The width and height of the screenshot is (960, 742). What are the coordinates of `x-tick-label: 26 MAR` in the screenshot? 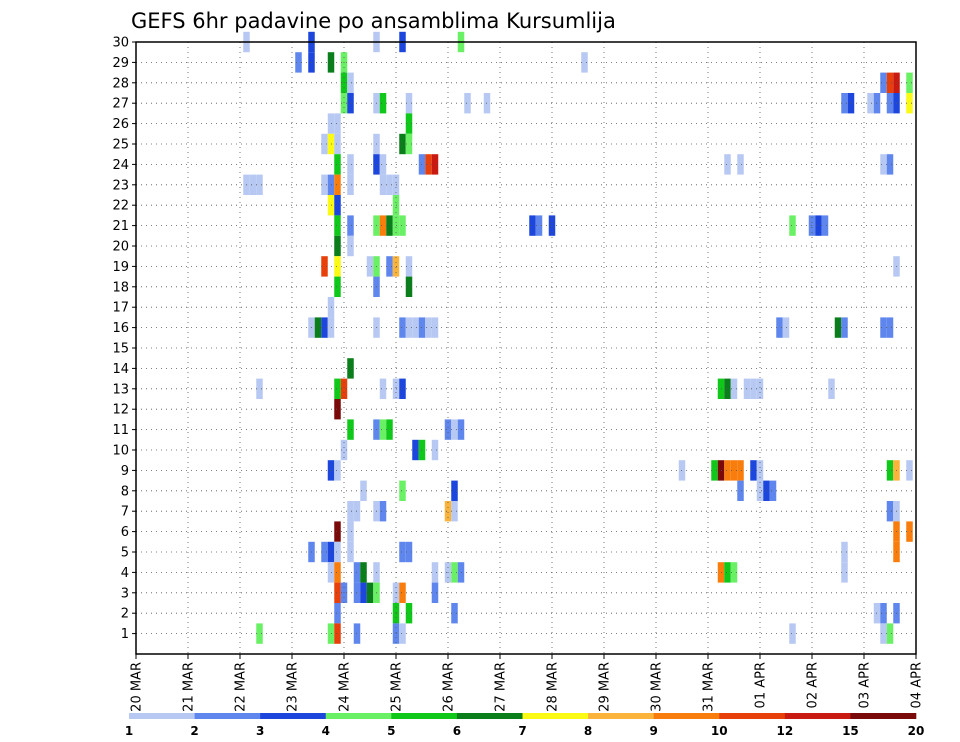 It's located at (449, 687).